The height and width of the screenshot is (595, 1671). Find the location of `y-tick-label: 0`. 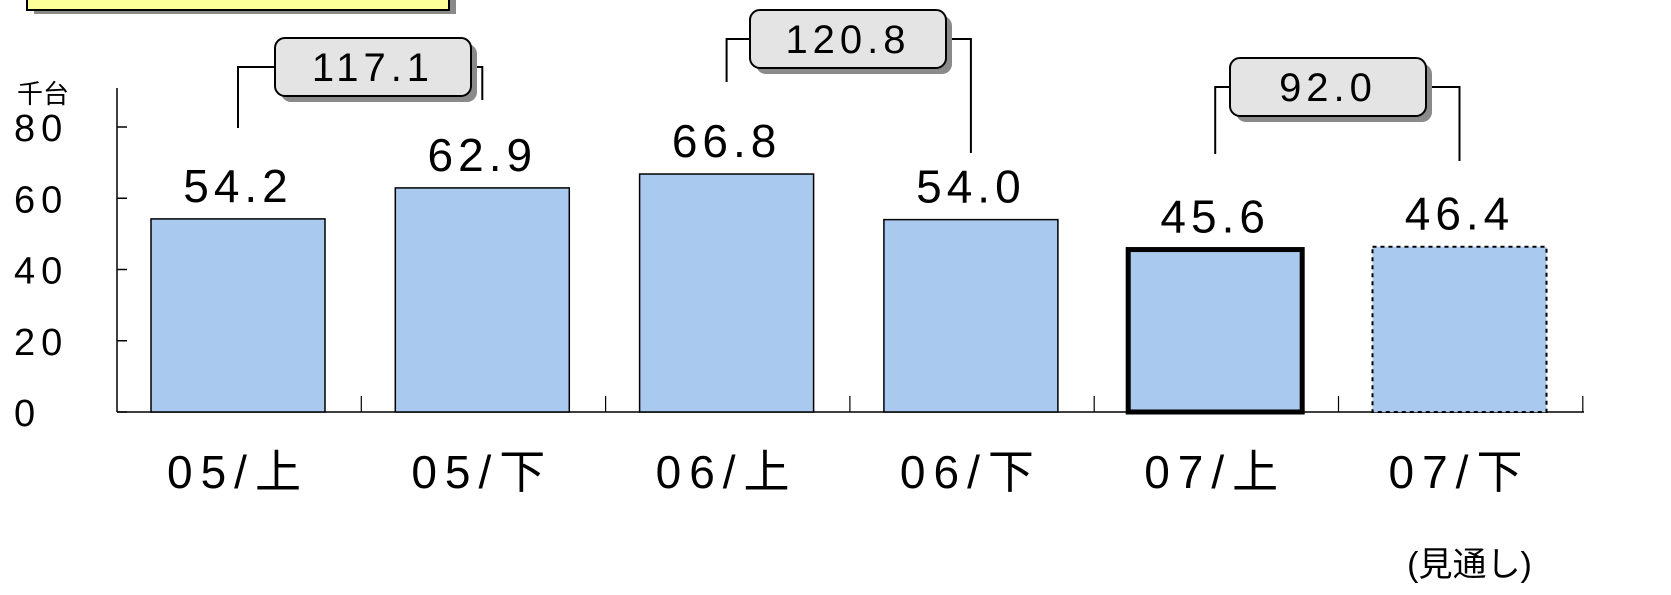

y-tick-label: 0 is located at coordinates (27, 414).